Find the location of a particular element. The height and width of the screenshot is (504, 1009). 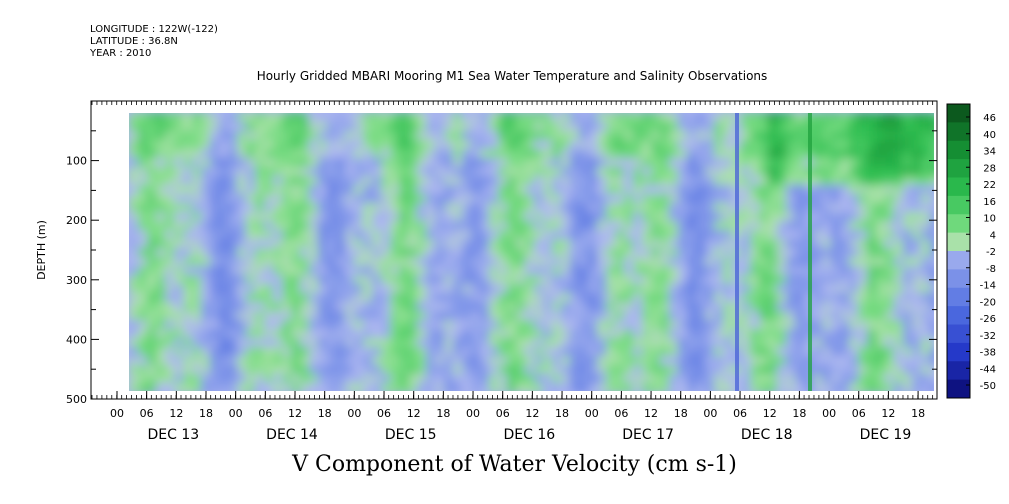

colorbar-label: -8 is located at coordinates (991, 269).